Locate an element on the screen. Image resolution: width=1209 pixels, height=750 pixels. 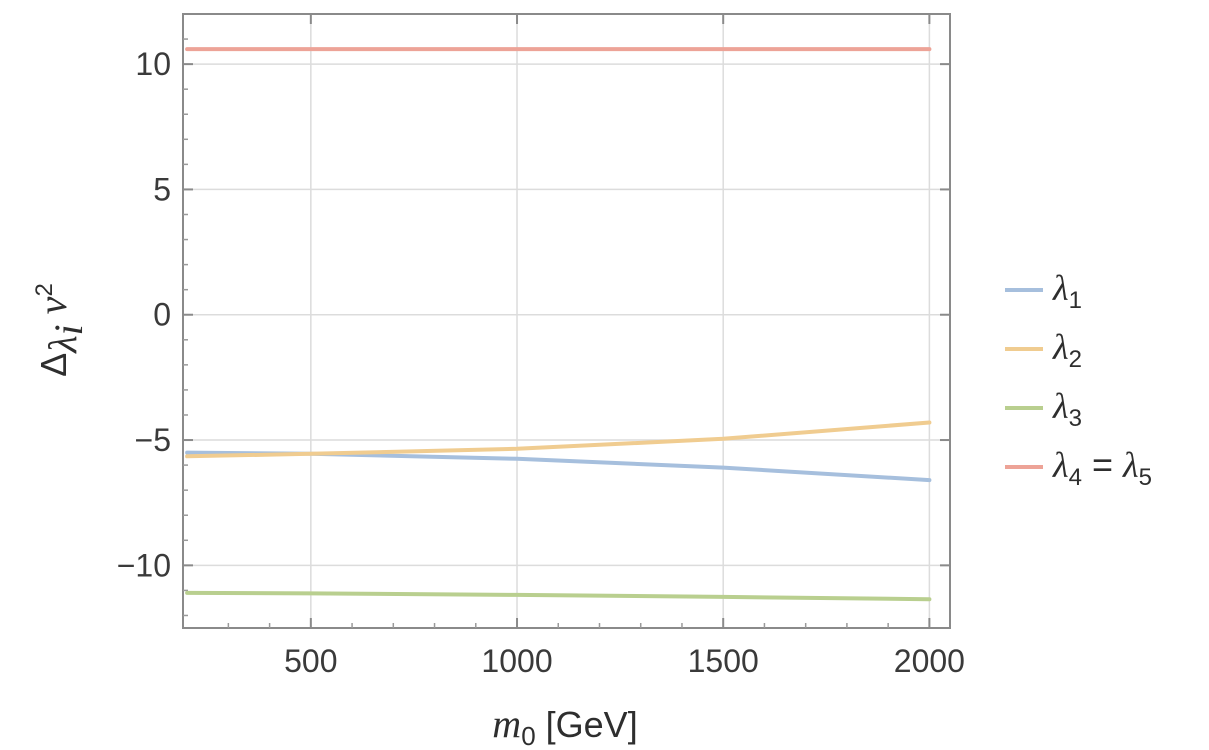
x-tick-labels: 500 1000 1500 2000 is located at coordinates (624, 661).